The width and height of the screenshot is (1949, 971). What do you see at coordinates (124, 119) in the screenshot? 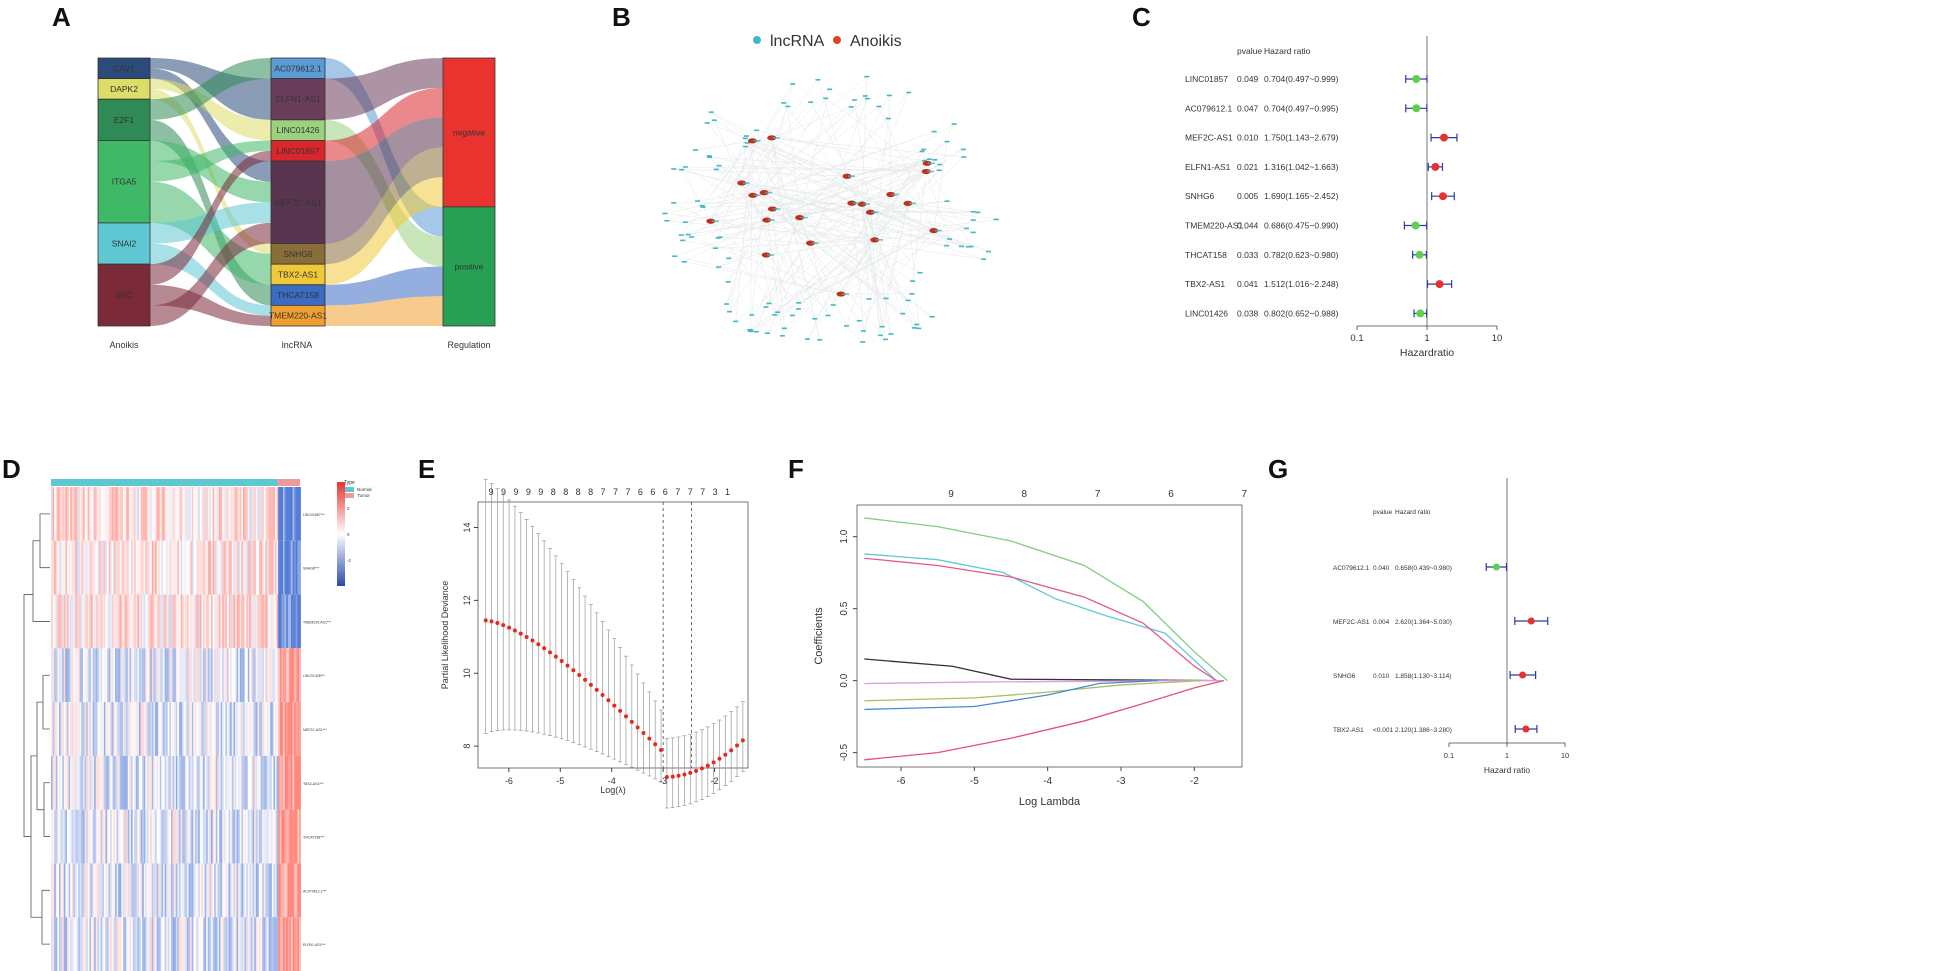
I see `sankey-node` at bounding box center [124, 119].